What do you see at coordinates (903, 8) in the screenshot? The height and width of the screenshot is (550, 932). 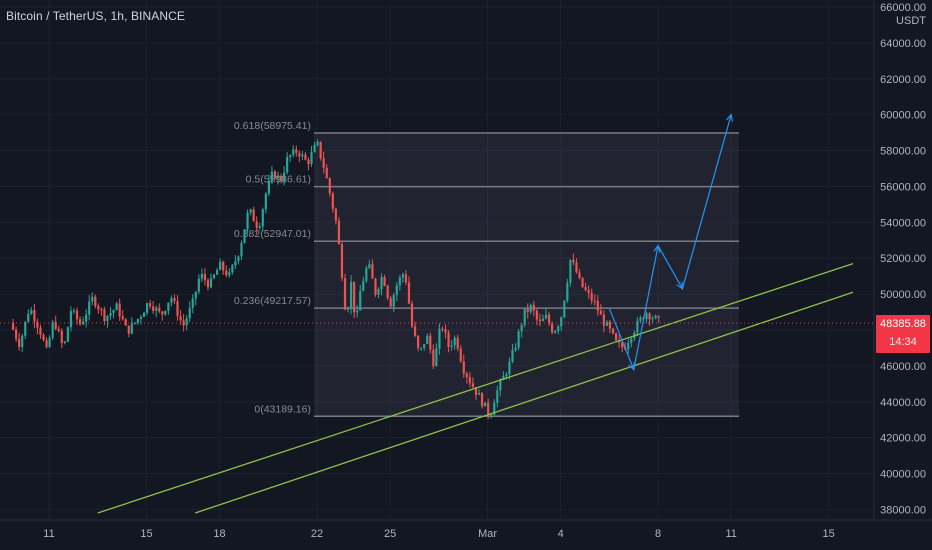 I see `price-tick-label: 66000.00` at bounding box center [903, 8].